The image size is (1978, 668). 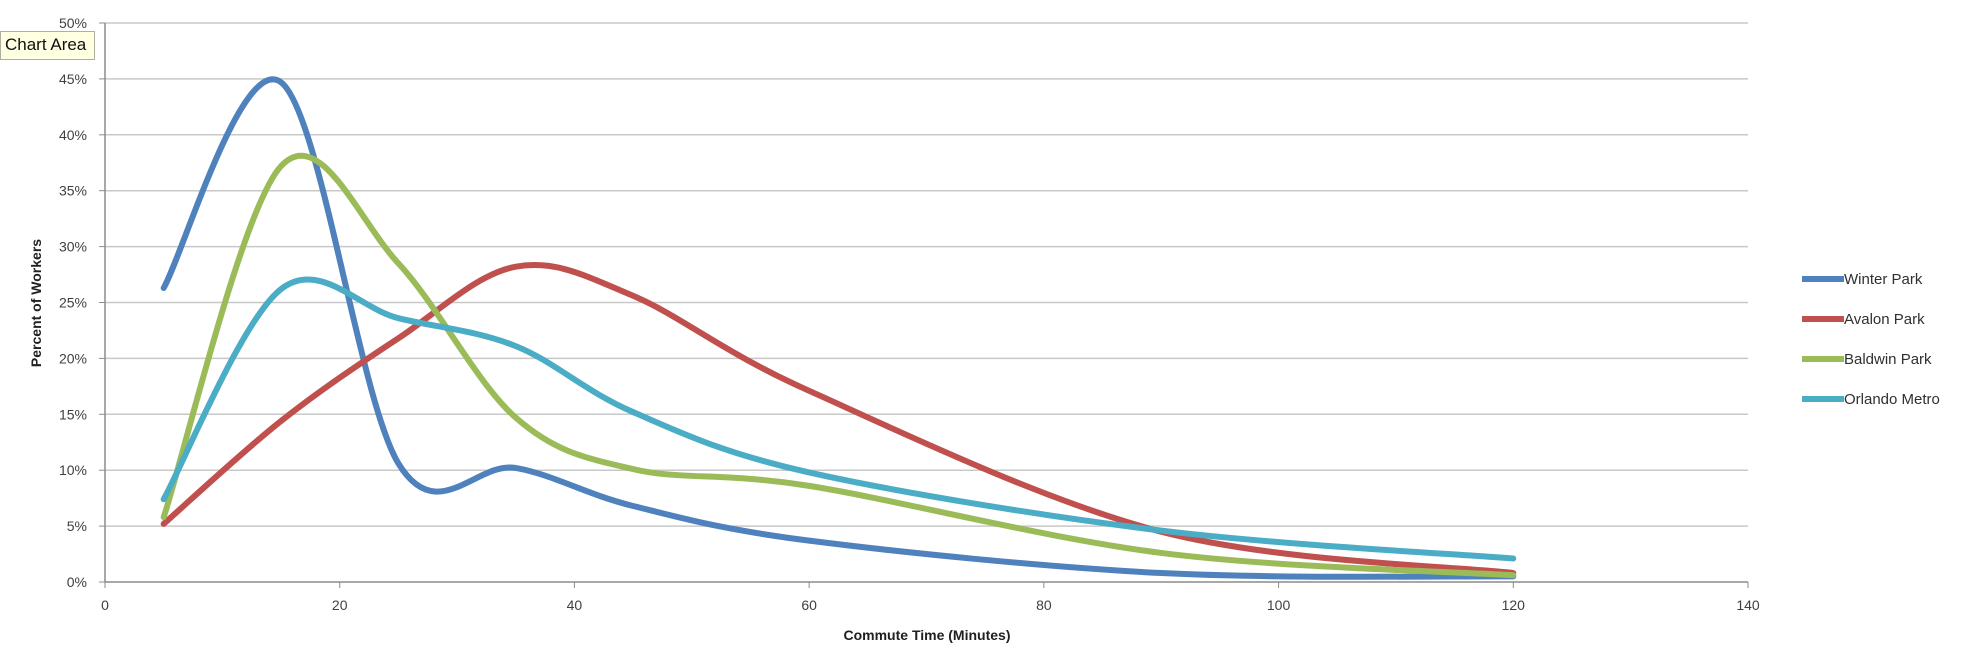 What do you see at coordinates (1883, 279) in the screenshot?
I see `legend-label-winter-park: Winter Park` at bounding box center [1883, 279].